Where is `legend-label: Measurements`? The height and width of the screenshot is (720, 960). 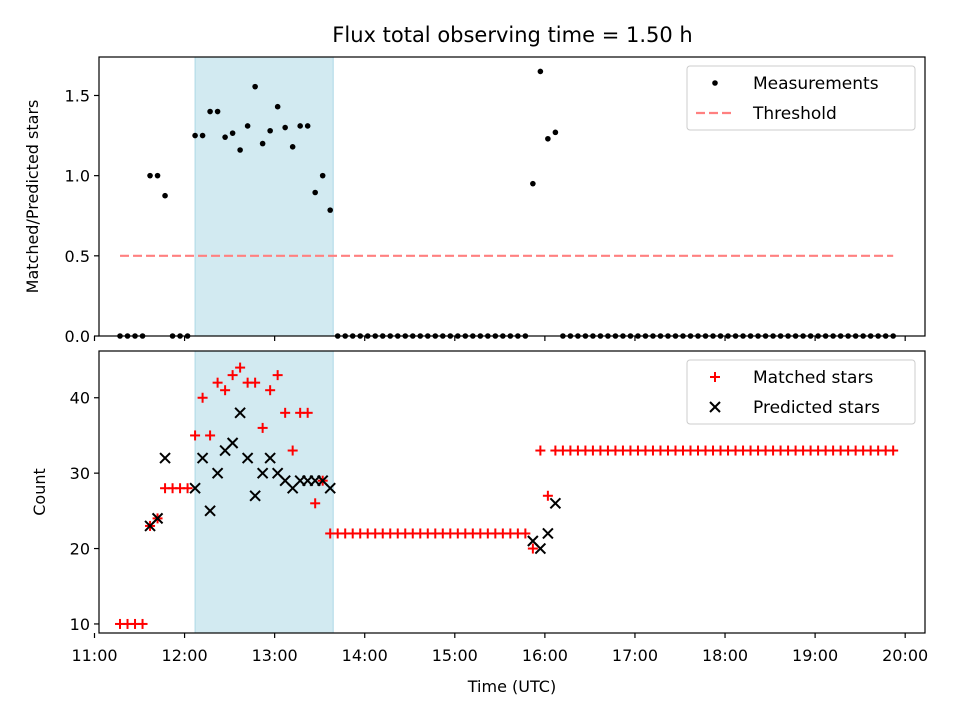 legend-label: Measurements is located at coordinates (816, 84).